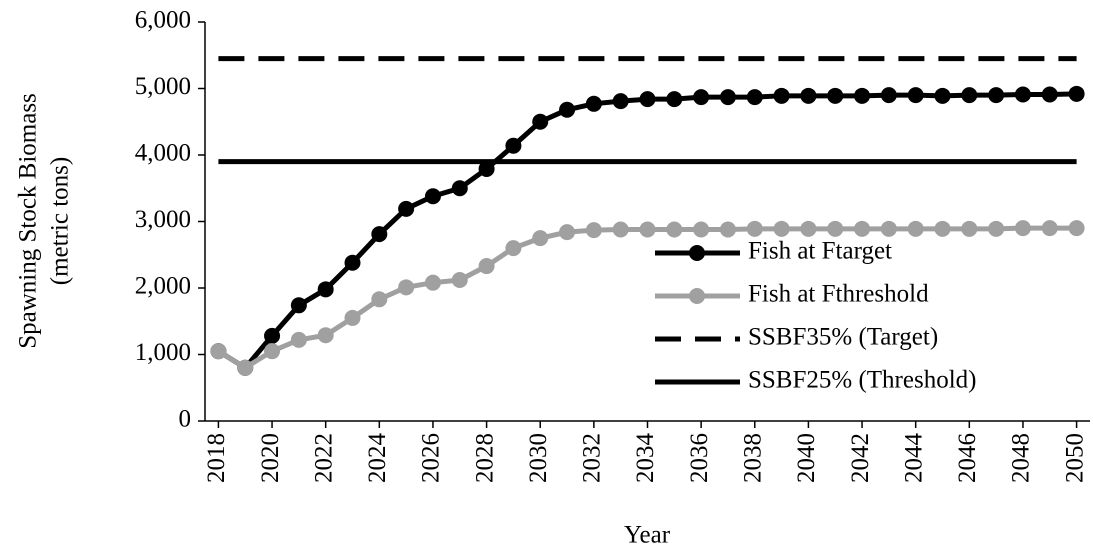 This screenshot has width=1093, height=552. I want to click on y-tick-label: 6,000, so click(163, 20).